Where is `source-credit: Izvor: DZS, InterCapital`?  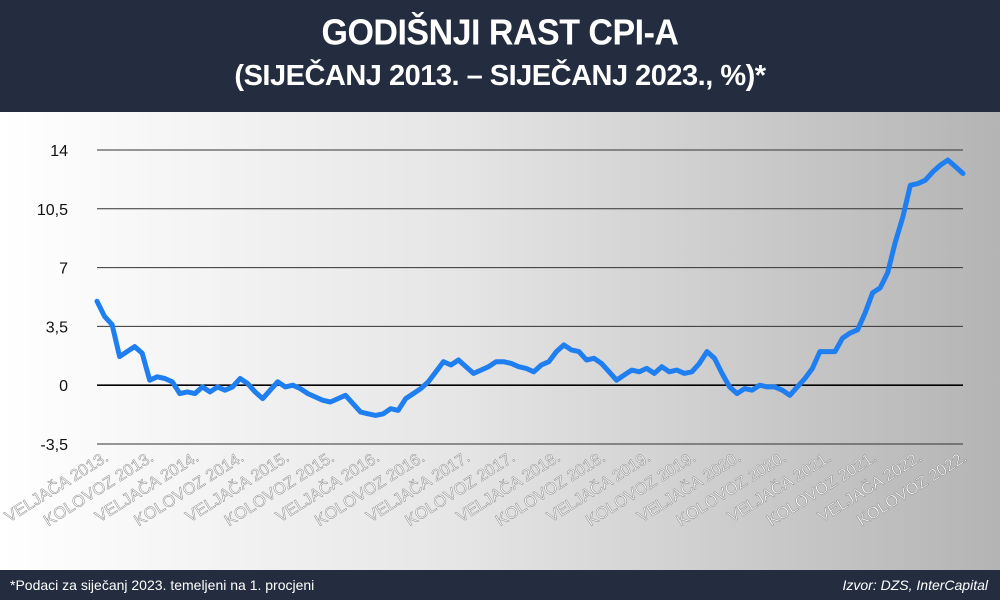 source-credit: Izvor: DZS, InterCapital is located at coordinates (915, 585).